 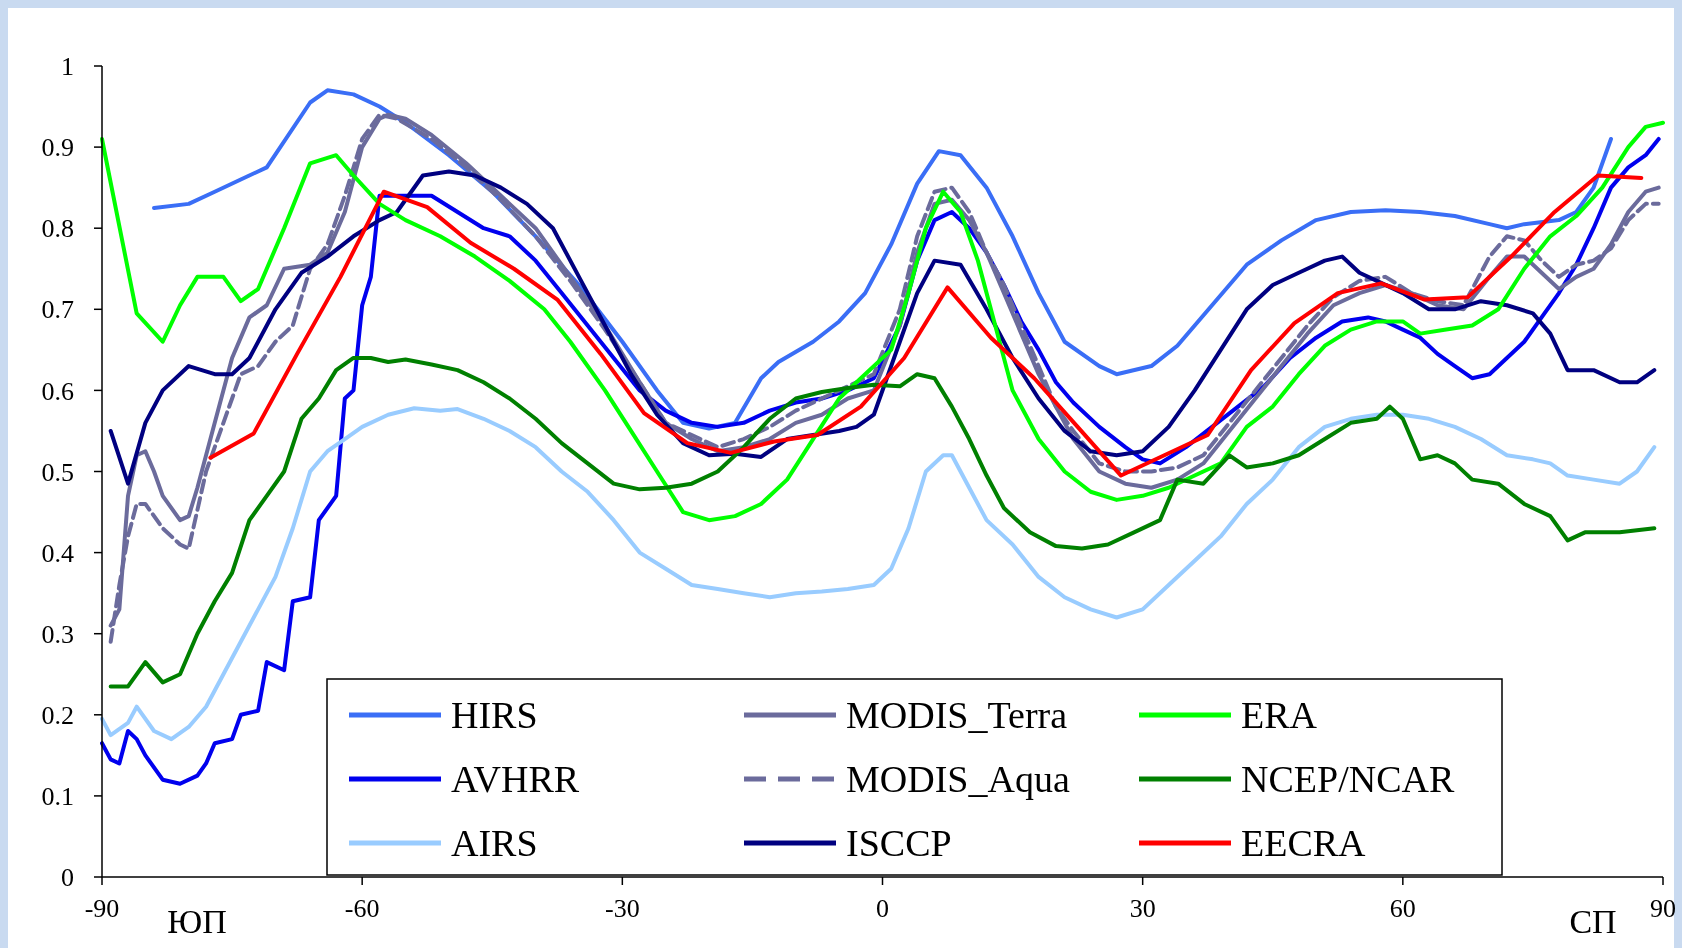 I want to click on legend-label: ERA, so click(x=1279, y=715).